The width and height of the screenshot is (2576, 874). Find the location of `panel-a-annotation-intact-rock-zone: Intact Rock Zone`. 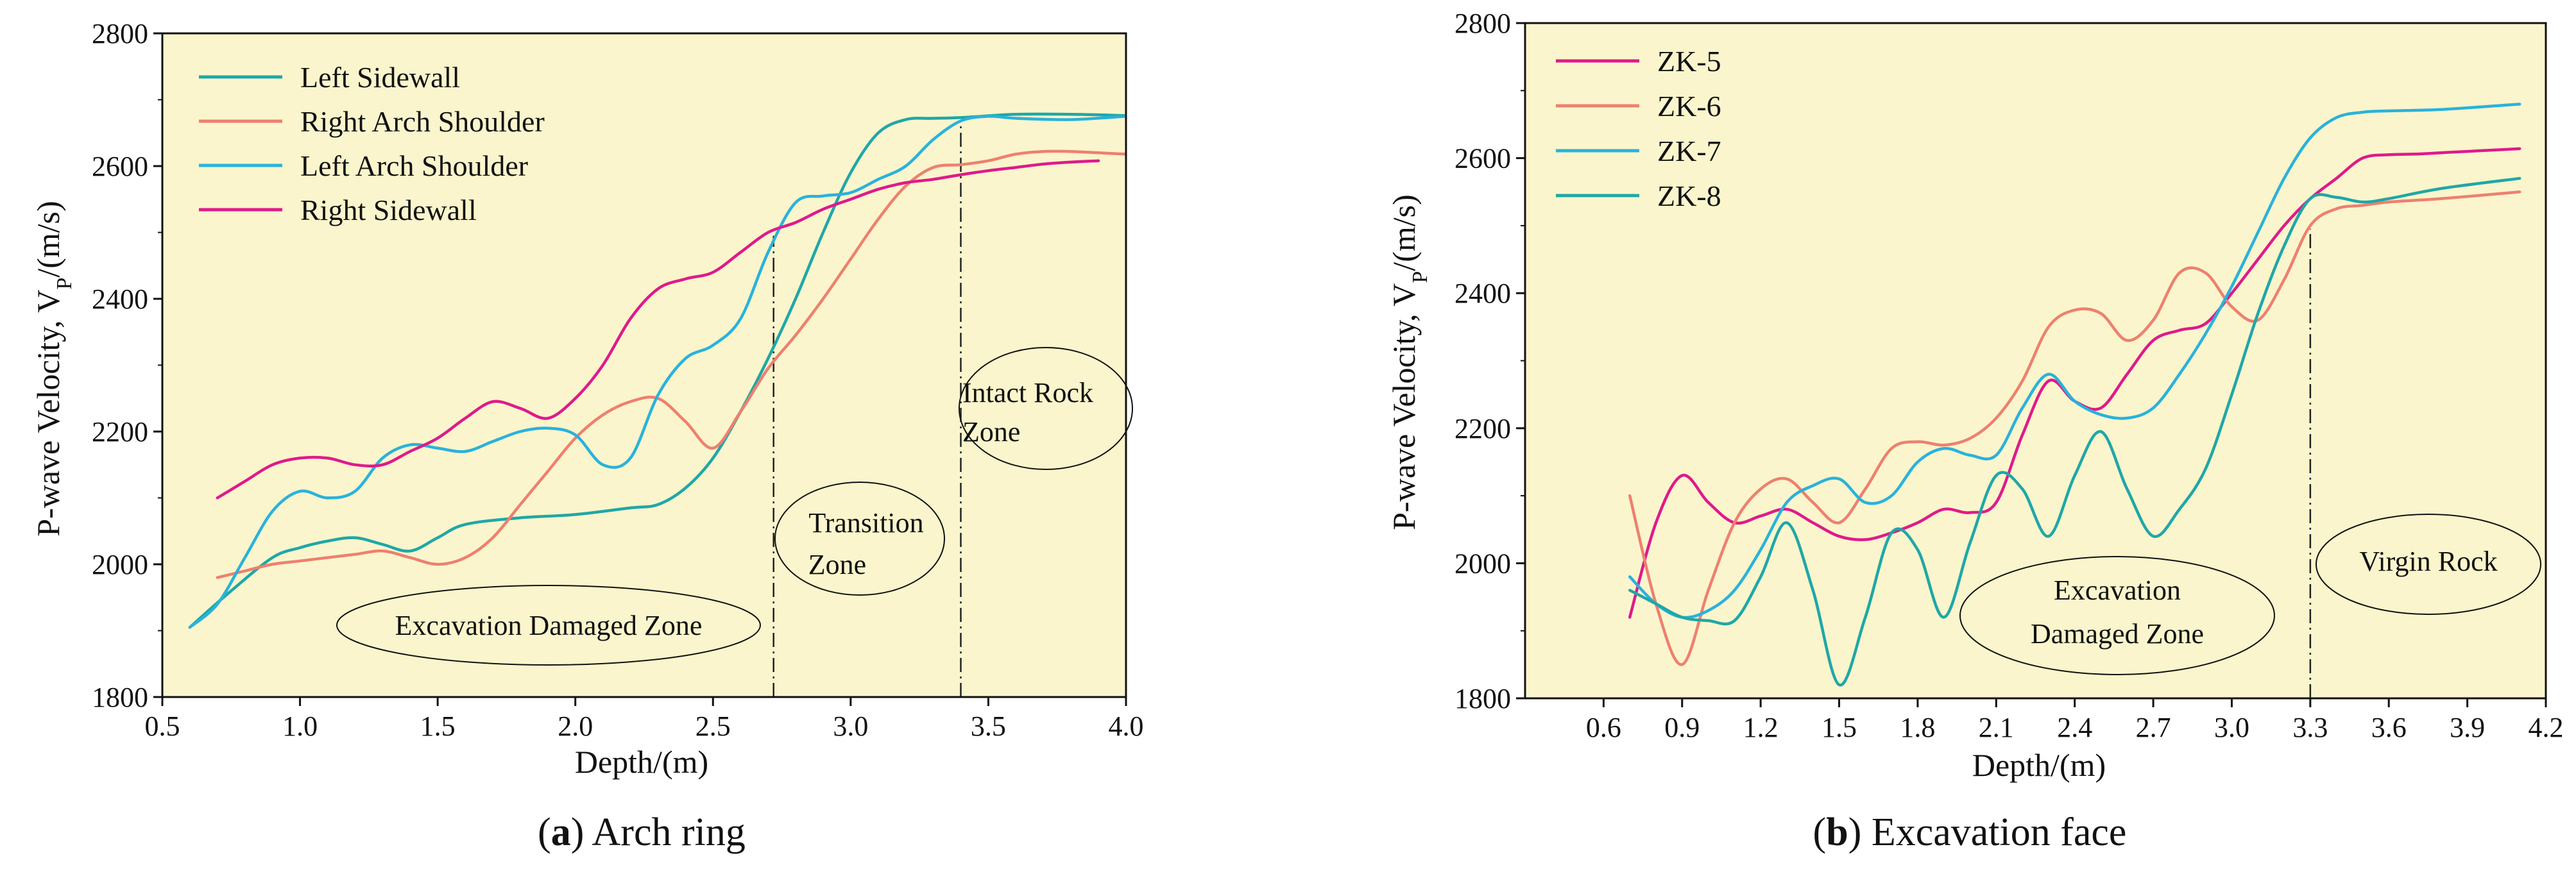

panel-a-annotation-intact-rock-zone: Intact Rock Zone is located at coordinates (1046, 408).